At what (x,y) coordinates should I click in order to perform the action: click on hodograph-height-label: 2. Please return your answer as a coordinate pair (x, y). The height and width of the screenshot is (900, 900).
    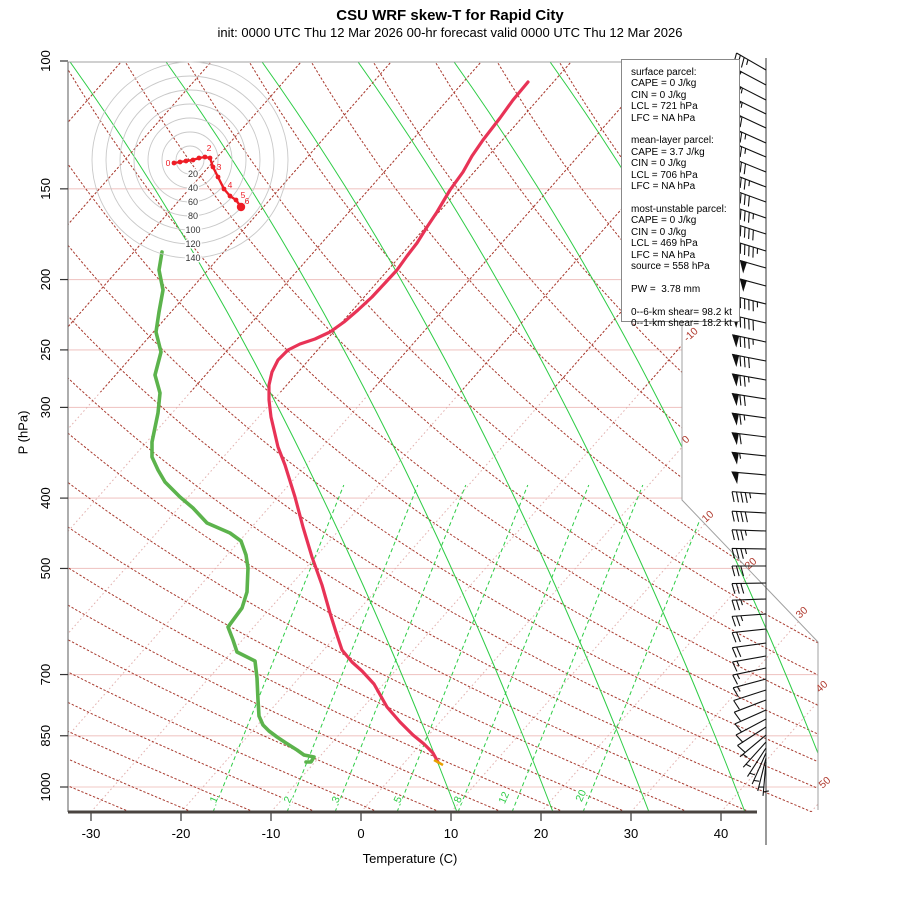
    Looking at the image, I should click on (209, 148).